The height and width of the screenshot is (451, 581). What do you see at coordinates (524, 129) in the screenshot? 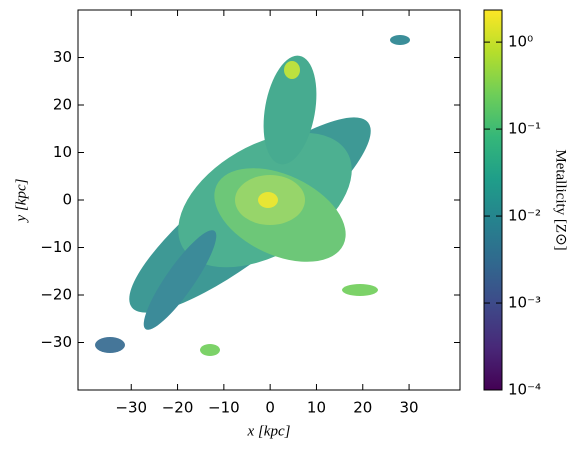
I see `colorbar-tick-label: 10⁻¹` at bounding box center [524, 129].